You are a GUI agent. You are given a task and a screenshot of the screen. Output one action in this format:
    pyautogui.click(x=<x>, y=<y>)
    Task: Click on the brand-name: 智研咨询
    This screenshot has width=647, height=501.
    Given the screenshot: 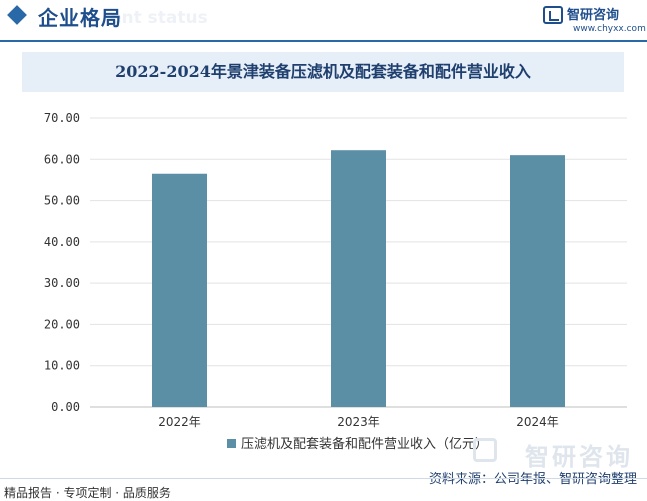 What is the action you would take?
    pyautogui.click(x=593, y=15)
    